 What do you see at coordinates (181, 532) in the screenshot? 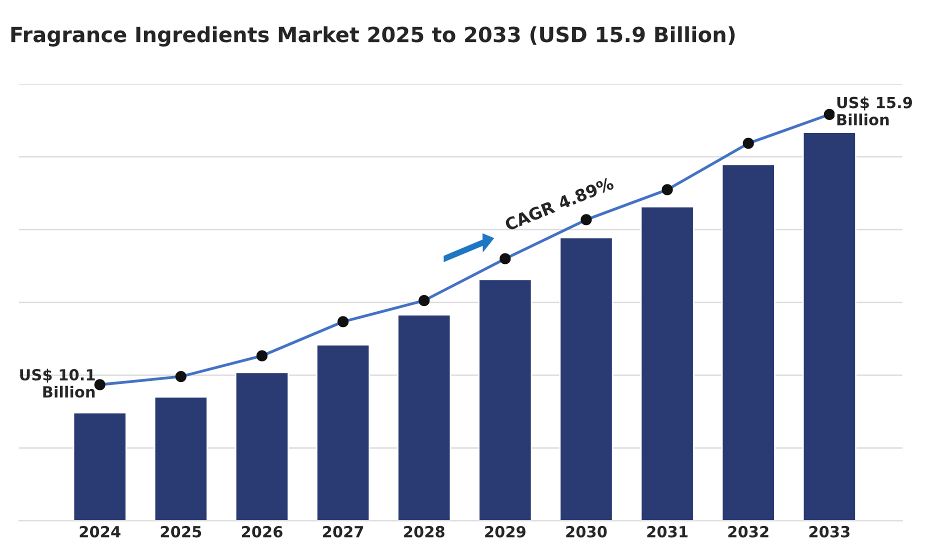
I see `x-tick-label: 2025` at bounding box center [181, 532].